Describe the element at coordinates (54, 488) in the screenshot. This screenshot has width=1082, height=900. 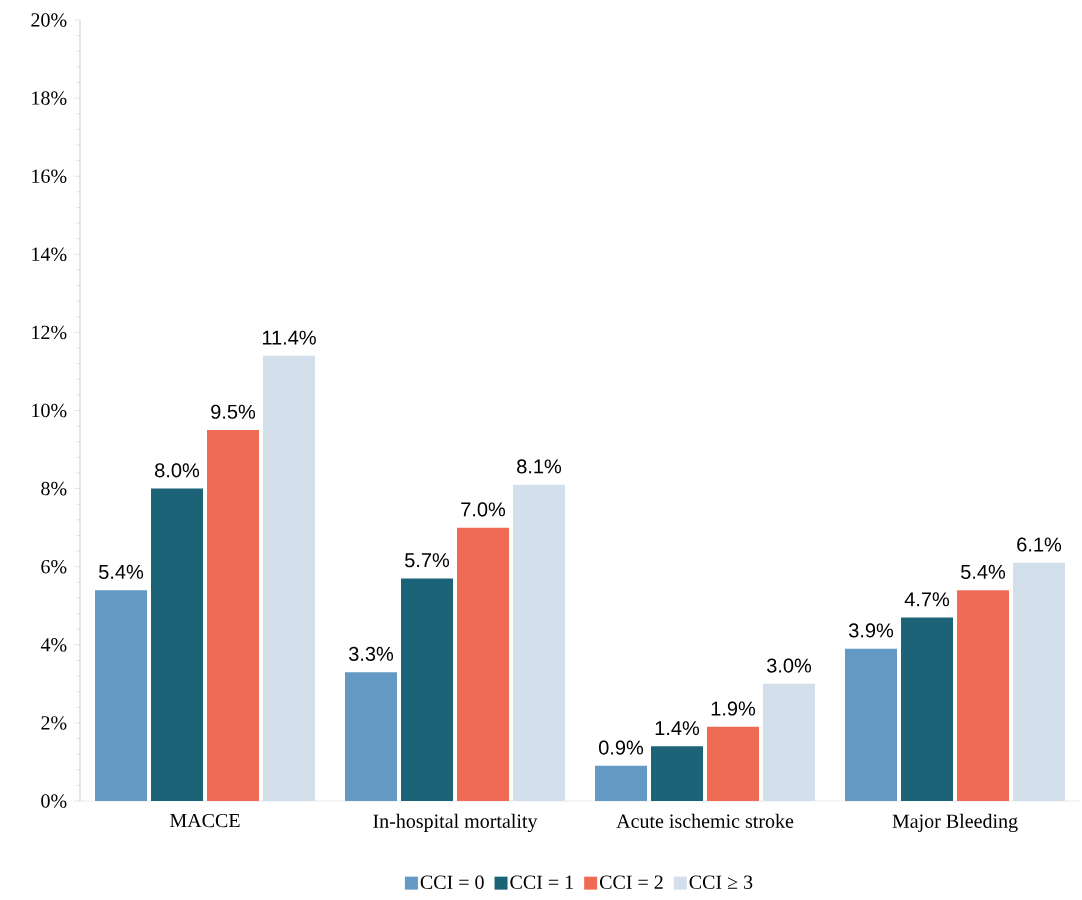
I see `y-tick-label: 8%` at that location.